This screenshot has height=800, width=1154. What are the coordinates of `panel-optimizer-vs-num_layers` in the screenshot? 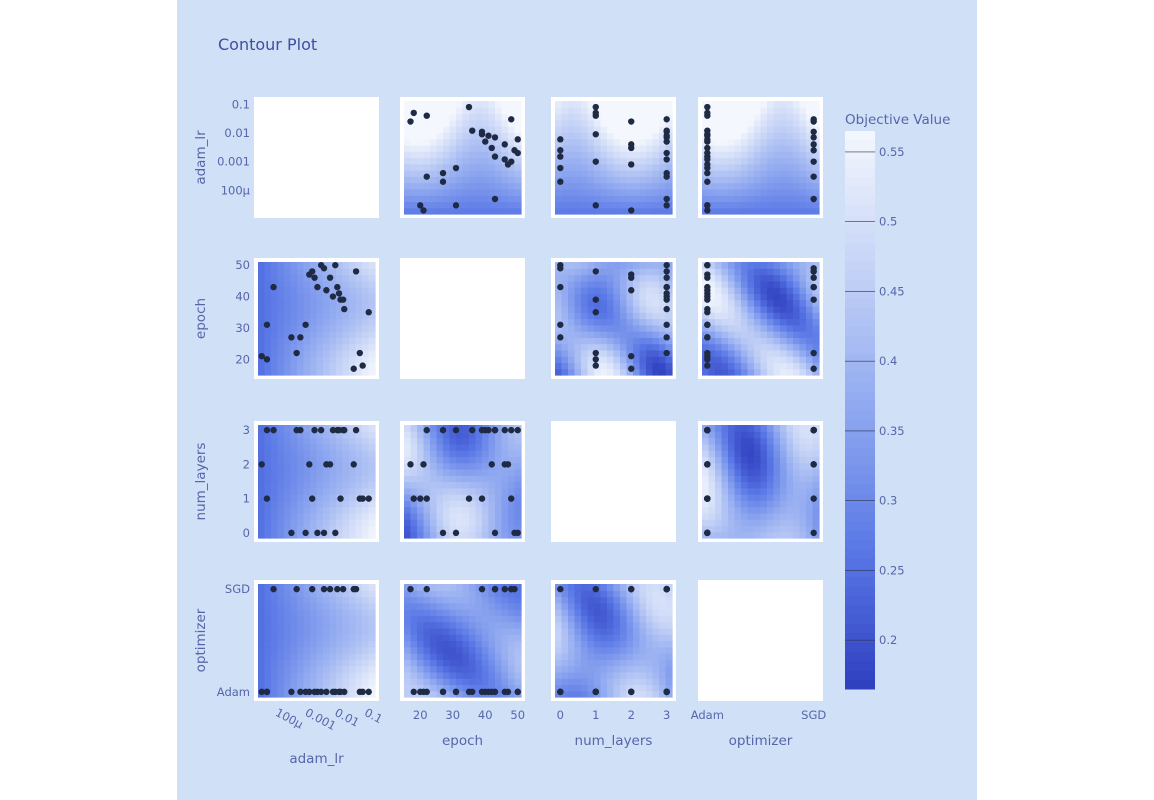 It's located at (613, 640).